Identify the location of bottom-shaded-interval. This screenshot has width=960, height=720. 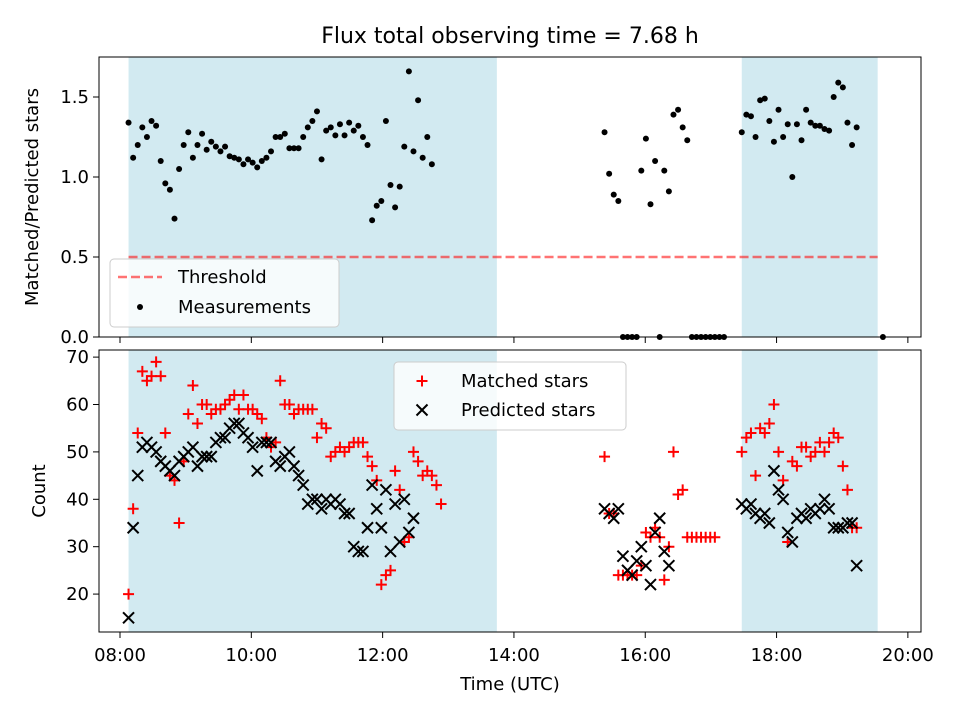
(809, 491).